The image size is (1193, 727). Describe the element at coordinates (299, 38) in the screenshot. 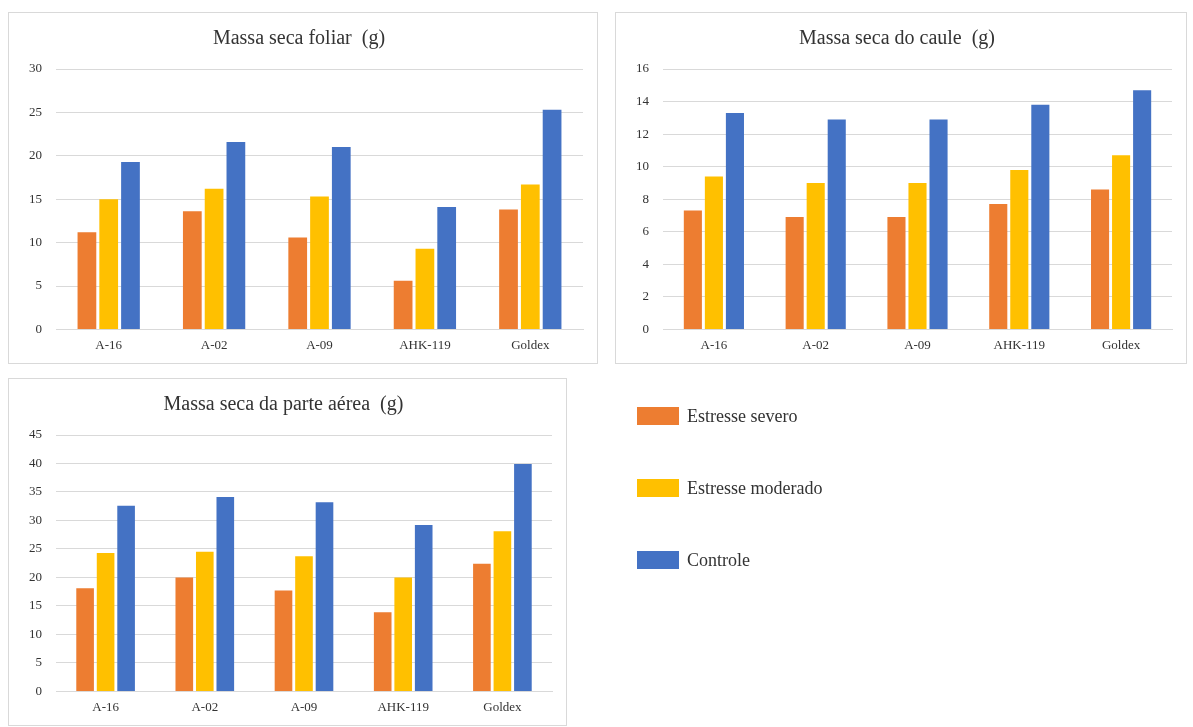

I see `chart-title: Massa seca foliar (g)` at that location.